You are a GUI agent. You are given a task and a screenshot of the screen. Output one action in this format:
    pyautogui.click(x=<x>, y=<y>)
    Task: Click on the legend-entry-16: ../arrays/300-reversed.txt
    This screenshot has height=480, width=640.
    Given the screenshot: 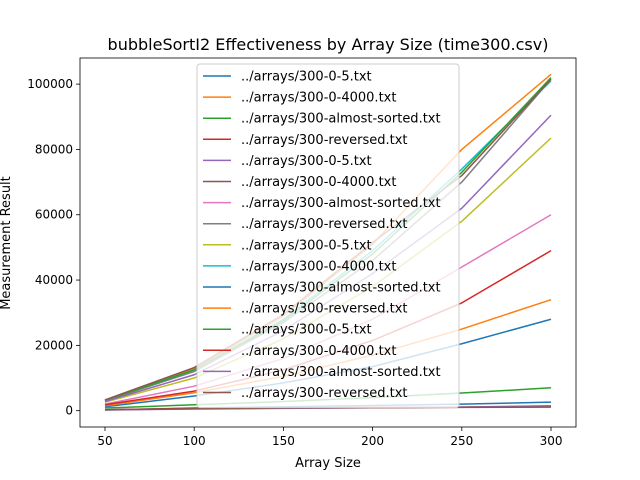 What is the action you would take?
    pyautogui.click(x=324, y=393)
    